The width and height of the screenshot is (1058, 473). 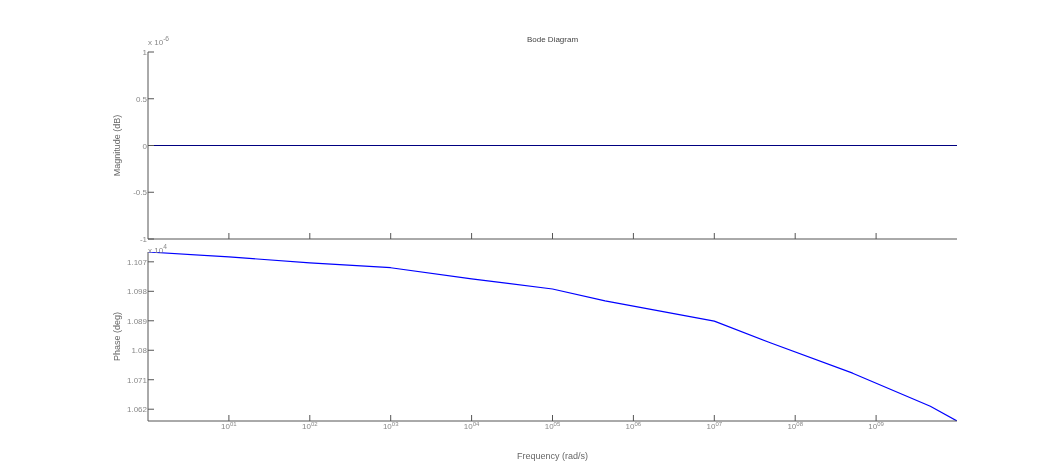 What do you see at coordinates (140, 193) in the screenshot?
I see `y-tick-label: -0.5` at bounding box center [140, 193].